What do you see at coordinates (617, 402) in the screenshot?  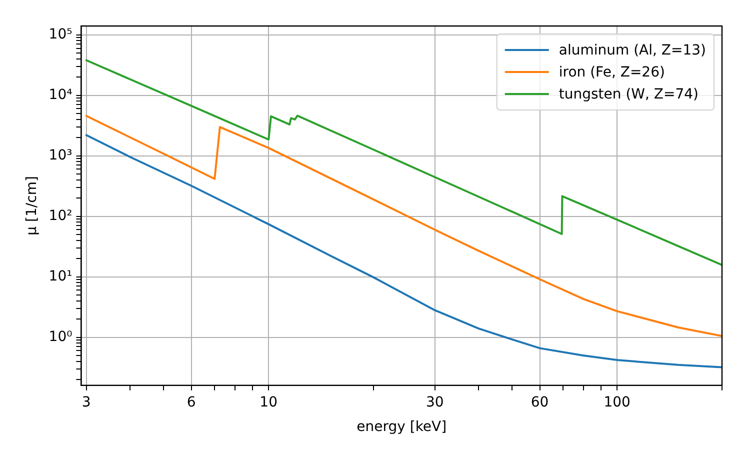 I see `x-tick-label: 100` at bounding box center [617, 402].